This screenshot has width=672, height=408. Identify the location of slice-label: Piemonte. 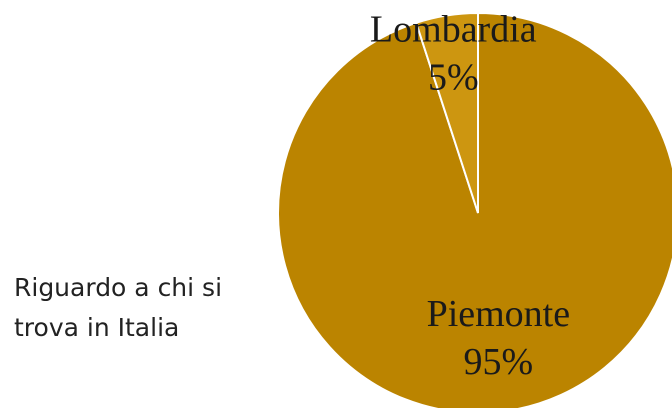
(499, 314).